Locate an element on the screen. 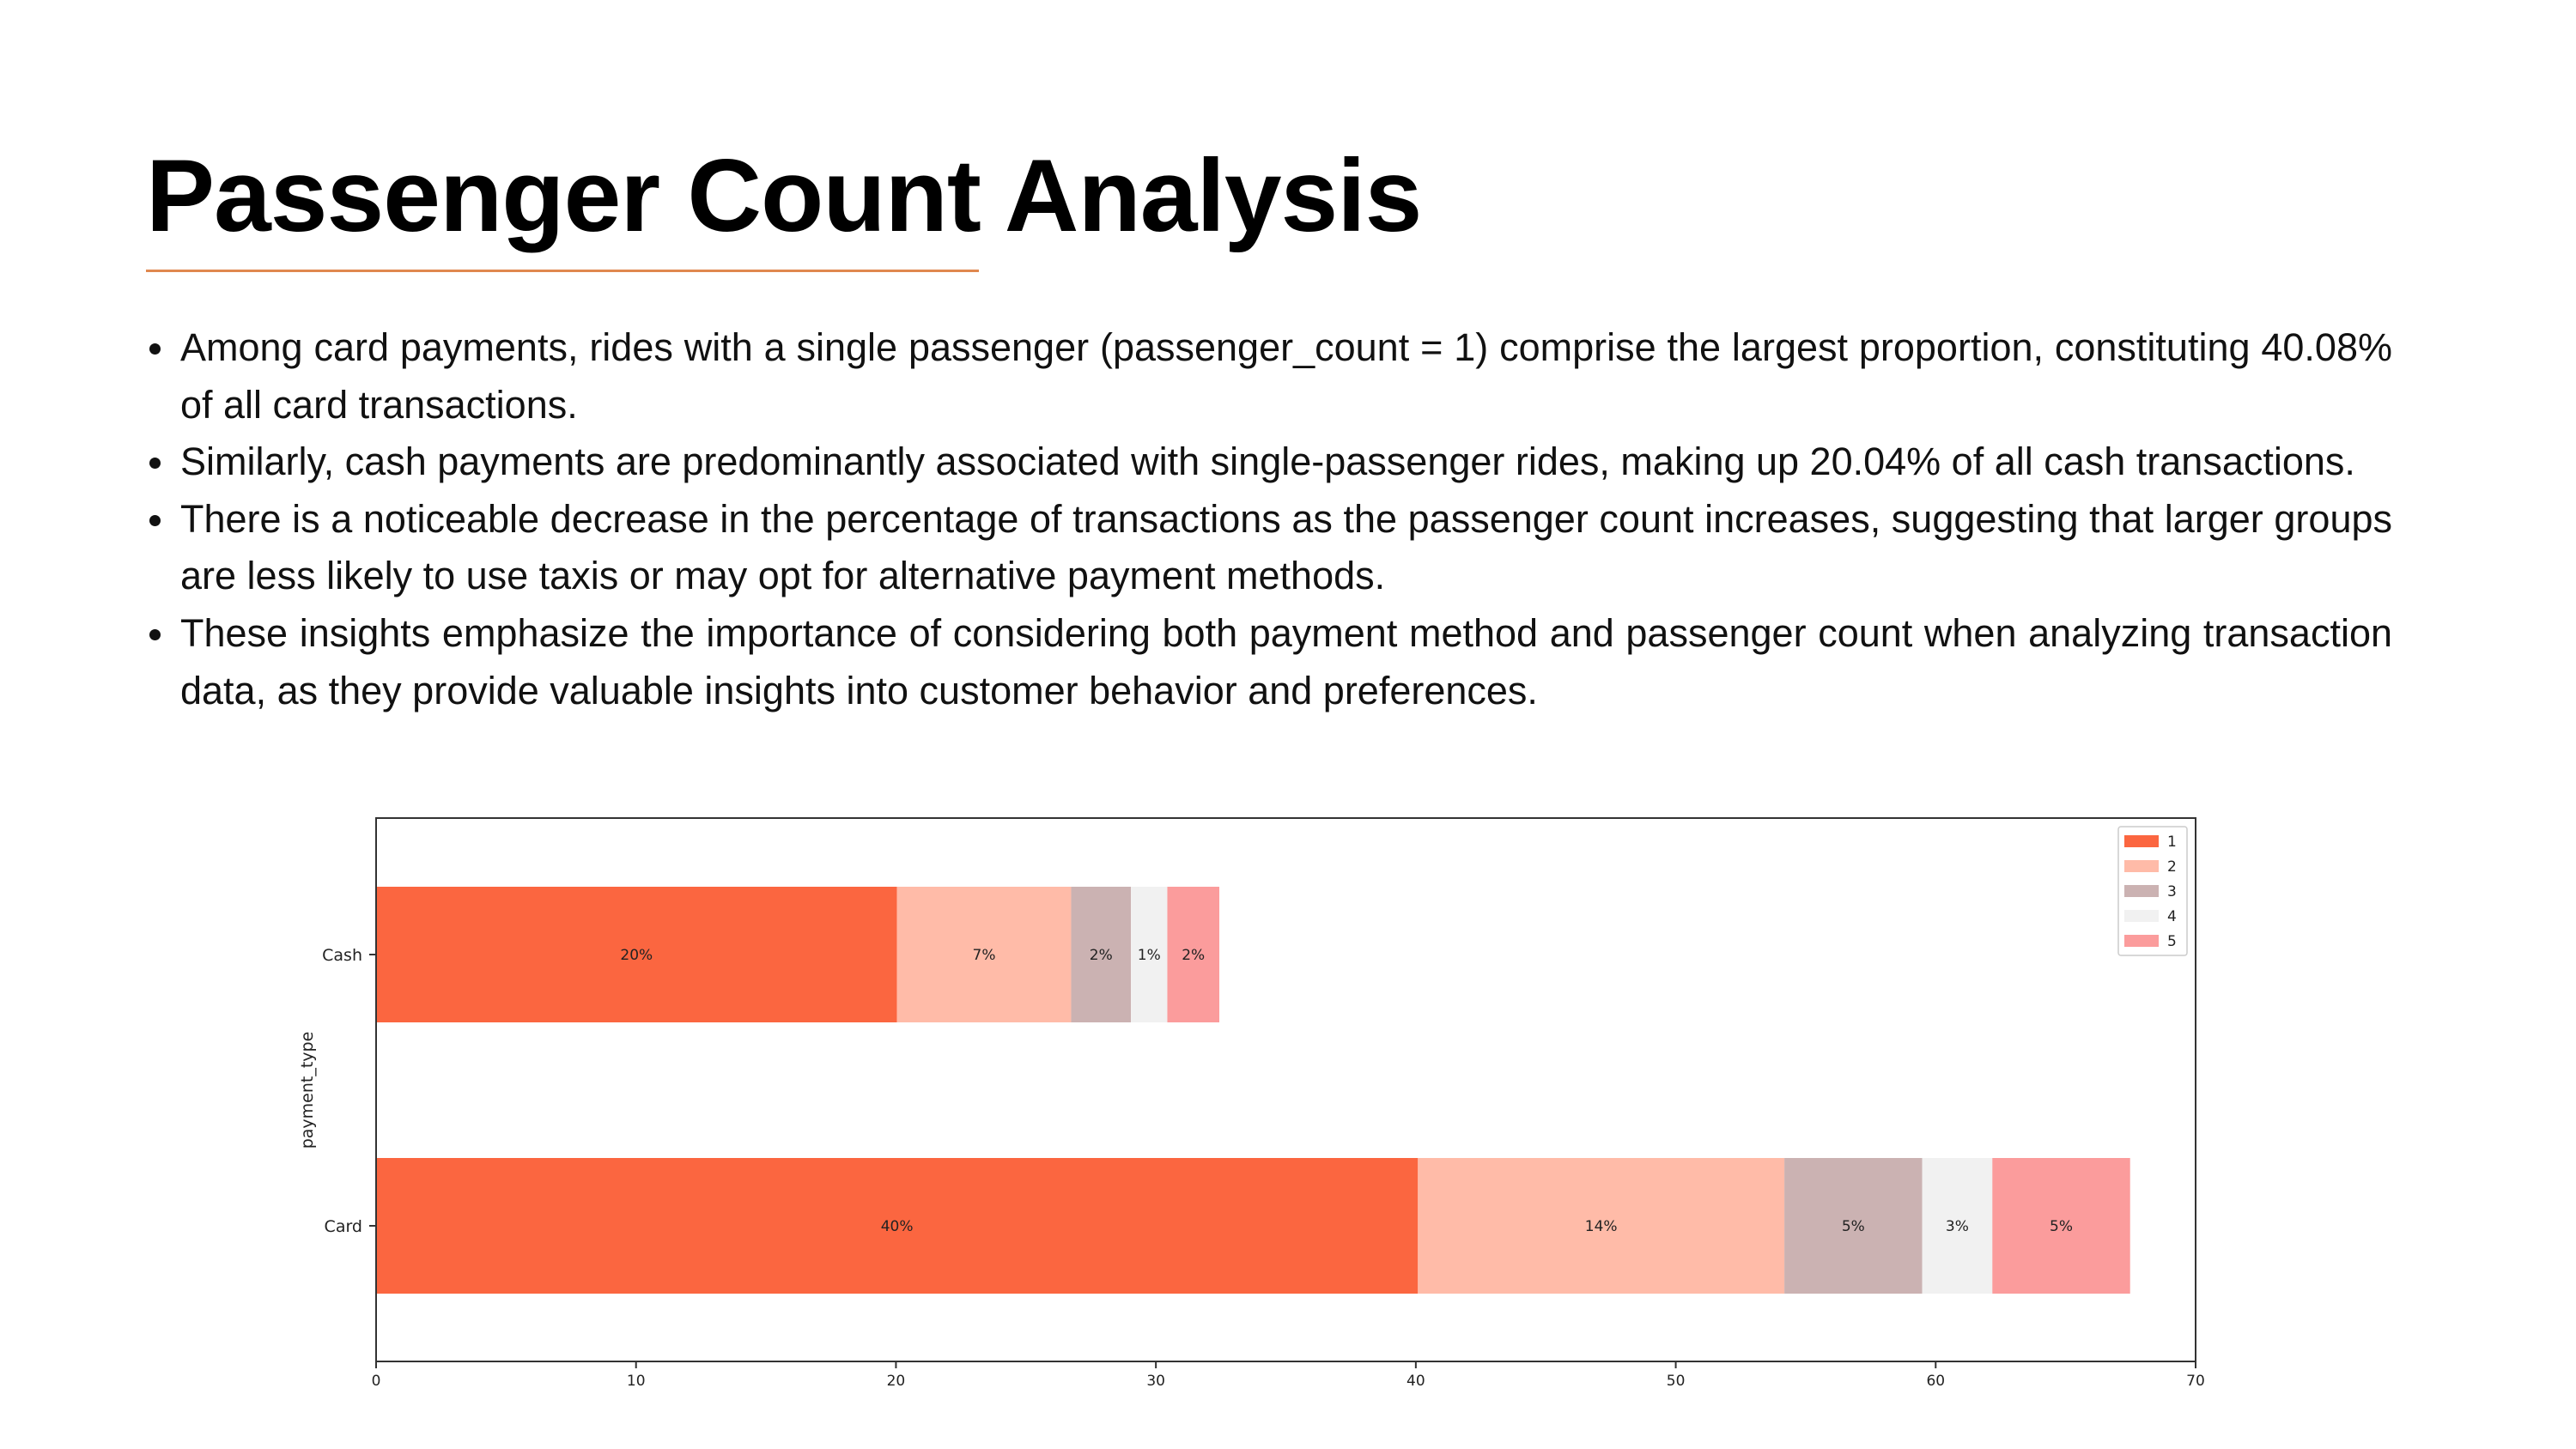 Image resolution: width=2576 pixels, height=1449 pixels. data-label: 20% is located at coordinates (636, 955).